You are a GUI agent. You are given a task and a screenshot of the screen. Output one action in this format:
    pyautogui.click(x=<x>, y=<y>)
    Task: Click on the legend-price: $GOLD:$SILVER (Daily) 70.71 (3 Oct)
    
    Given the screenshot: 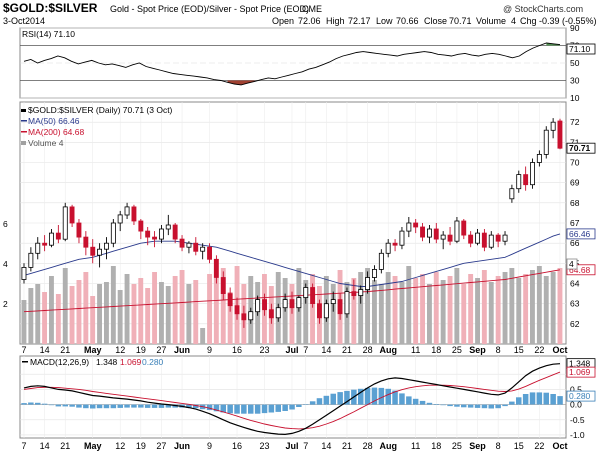 What is the action you would take?
    pyautogui.click(x=100, y=110)
    